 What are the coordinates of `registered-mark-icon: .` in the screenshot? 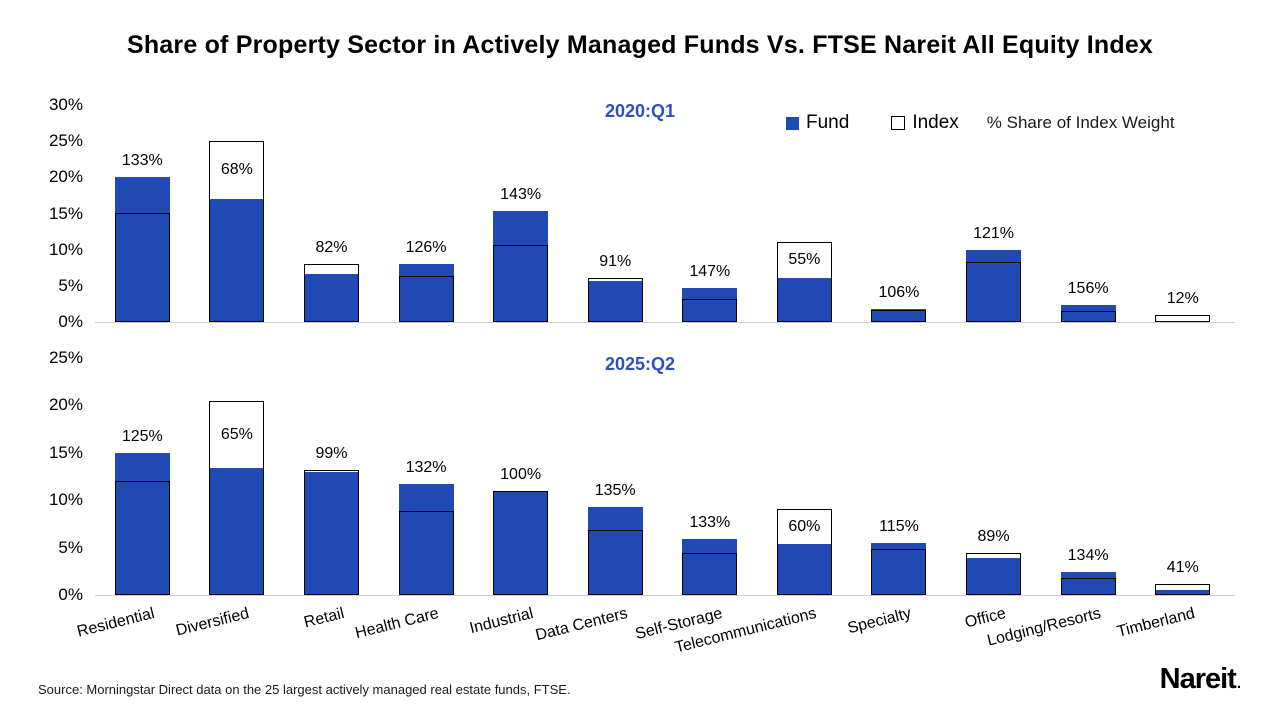 It's located at (1238, 683).